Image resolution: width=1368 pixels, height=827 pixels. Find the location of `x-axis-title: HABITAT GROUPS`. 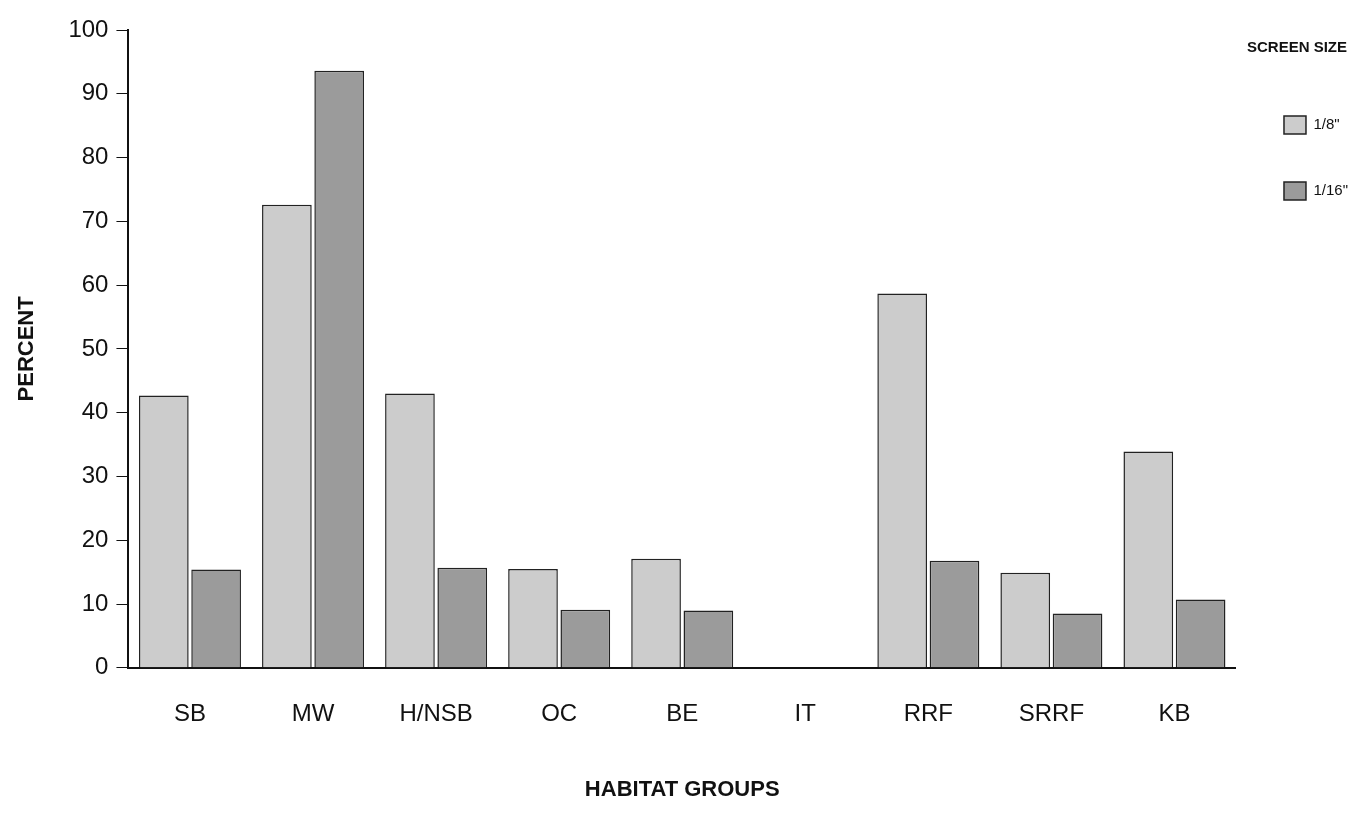

x-axis-title: HABITAT GROUPS is located at coordinates (682, 788).